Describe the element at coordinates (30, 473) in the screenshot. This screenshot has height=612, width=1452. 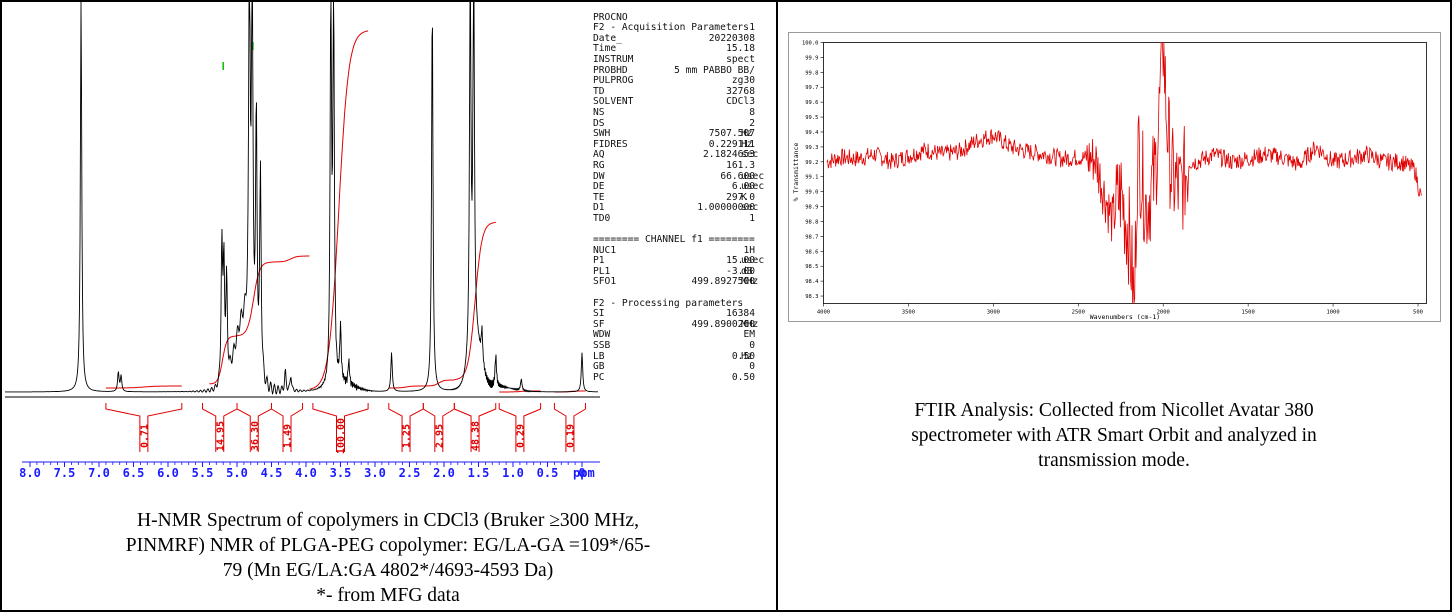
I see `nmr-tick-label: 8.0` at that location.